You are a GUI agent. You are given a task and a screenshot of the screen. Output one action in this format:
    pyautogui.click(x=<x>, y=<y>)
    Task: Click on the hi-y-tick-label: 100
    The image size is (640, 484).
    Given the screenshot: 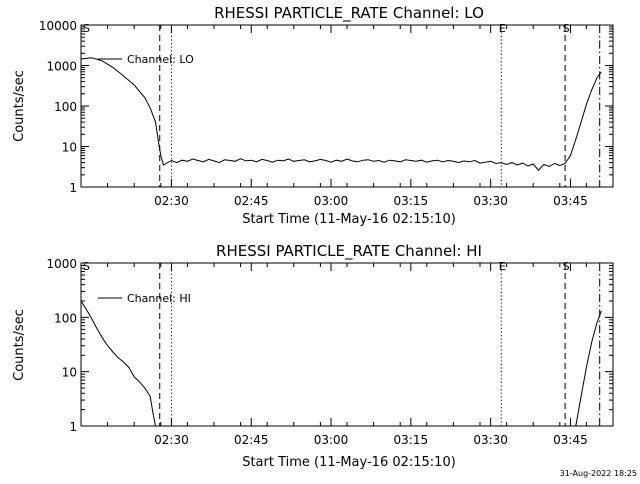 What is the action you would take?
    pyautogui.click(x=65, y=318)
    